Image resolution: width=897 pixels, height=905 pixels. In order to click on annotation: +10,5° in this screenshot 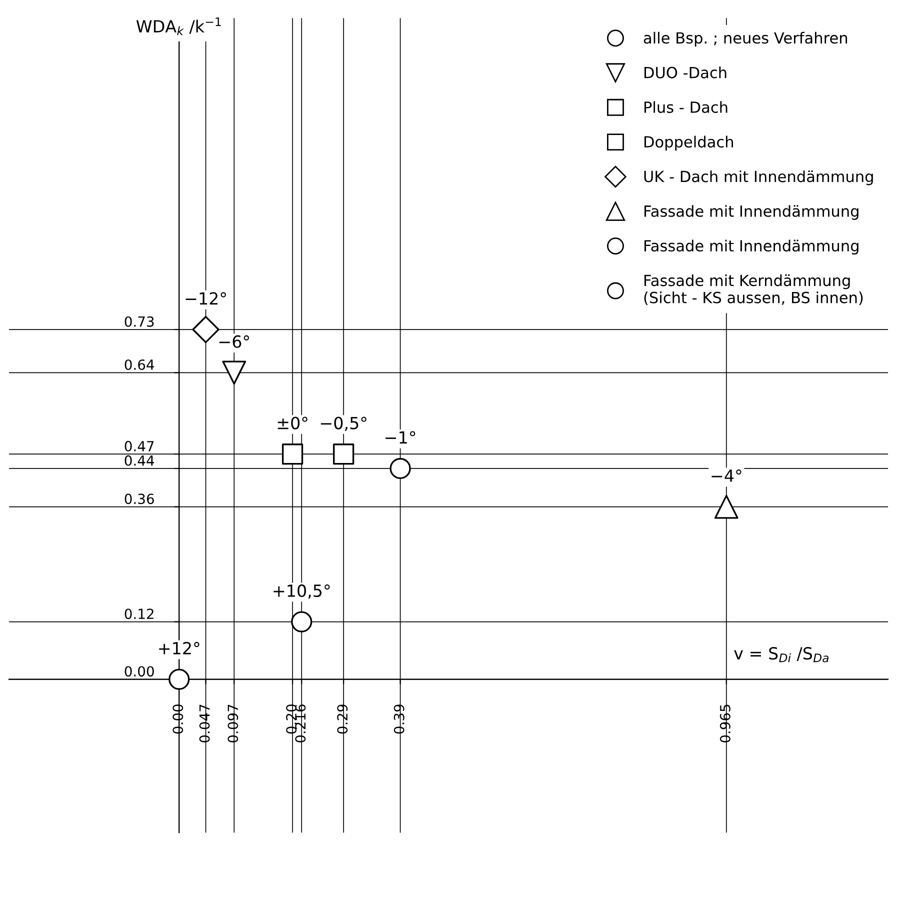, I will do `click(302, 591)`.